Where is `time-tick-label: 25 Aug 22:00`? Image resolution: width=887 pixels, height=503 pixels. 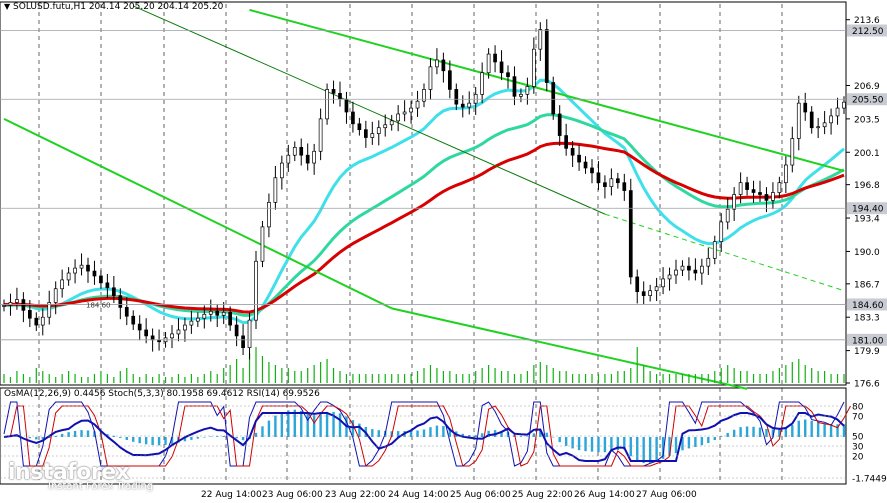
time-tick-label: 25 Aug 22:00 is located at coordinates (542, 495).